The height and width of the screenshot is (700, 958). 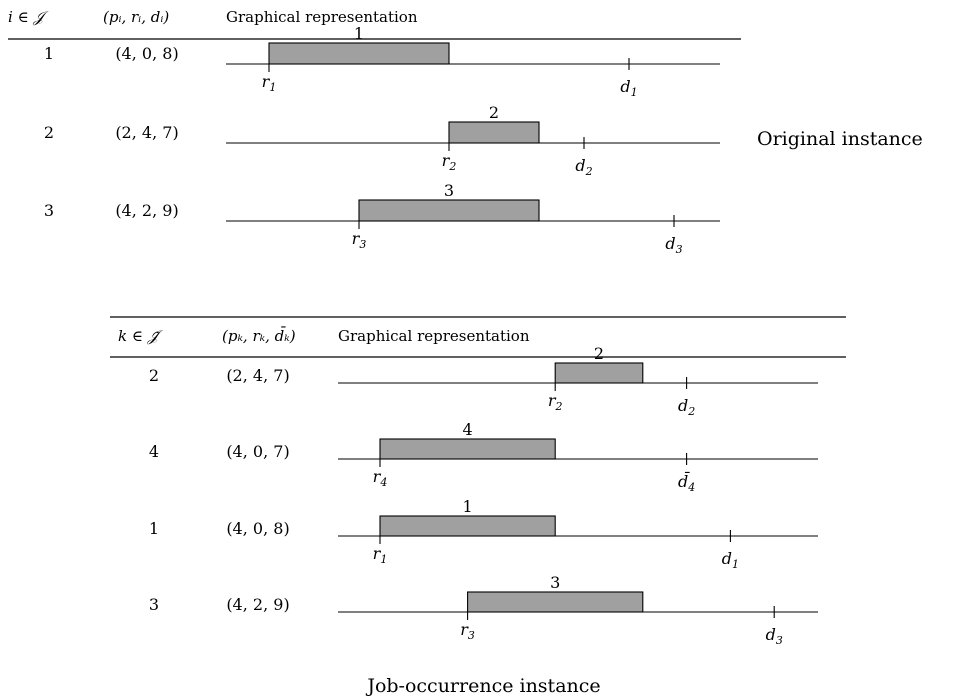 What do you see at coordinates (257, 451) in the screenshot?
I see `job-parameters: (4, 0, 7)` at bounding box center [257, 451].